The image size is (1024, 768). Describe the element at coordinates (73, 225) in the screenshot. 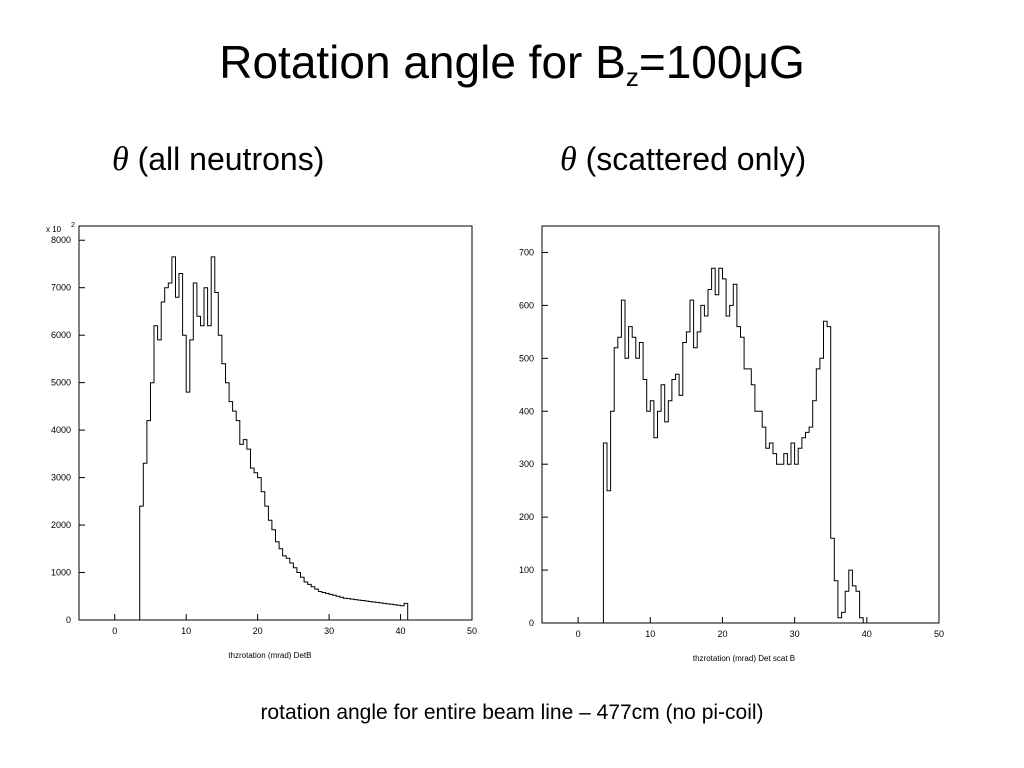

I see `y-multiplier-exponent: 2` at that location.